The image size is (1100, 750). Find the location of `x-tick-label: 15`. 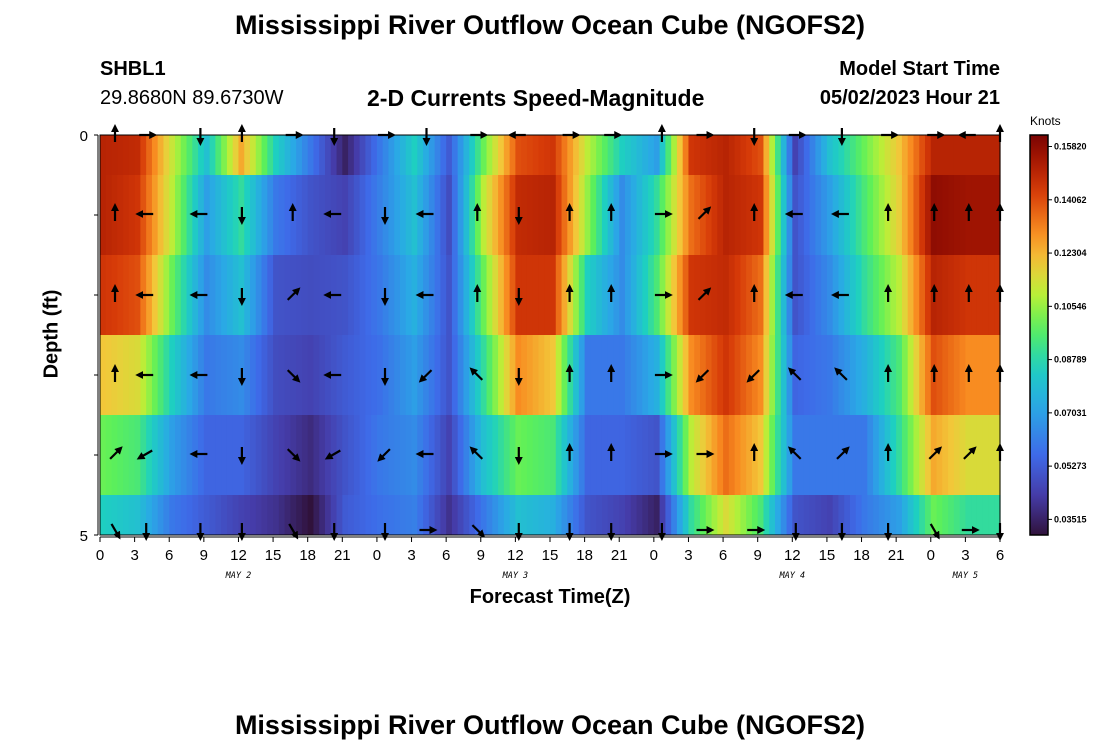

x-tick-label: 15 is located at coordinates (827, 555).